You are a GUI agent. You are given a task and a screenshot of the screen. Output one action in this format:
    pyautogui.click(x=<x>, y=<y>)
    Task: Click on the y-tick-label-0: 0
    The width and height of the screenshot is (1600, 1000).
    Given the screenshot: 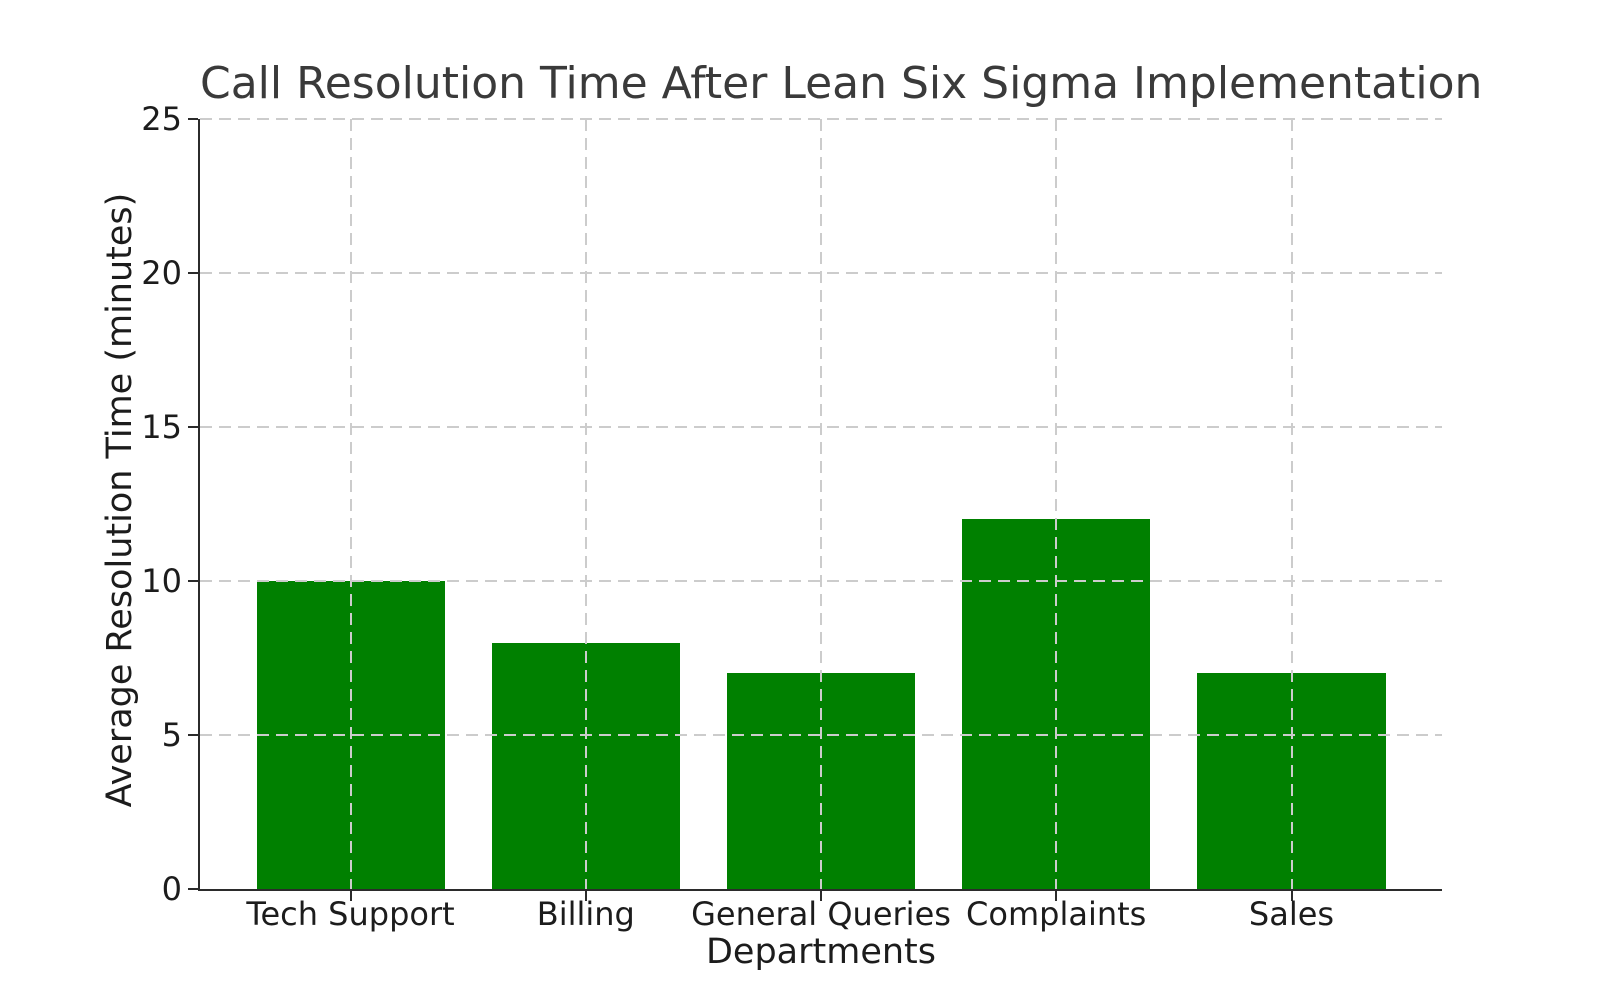 What is the action you would take?
    pyautogui.click(x=171, y=889)
    